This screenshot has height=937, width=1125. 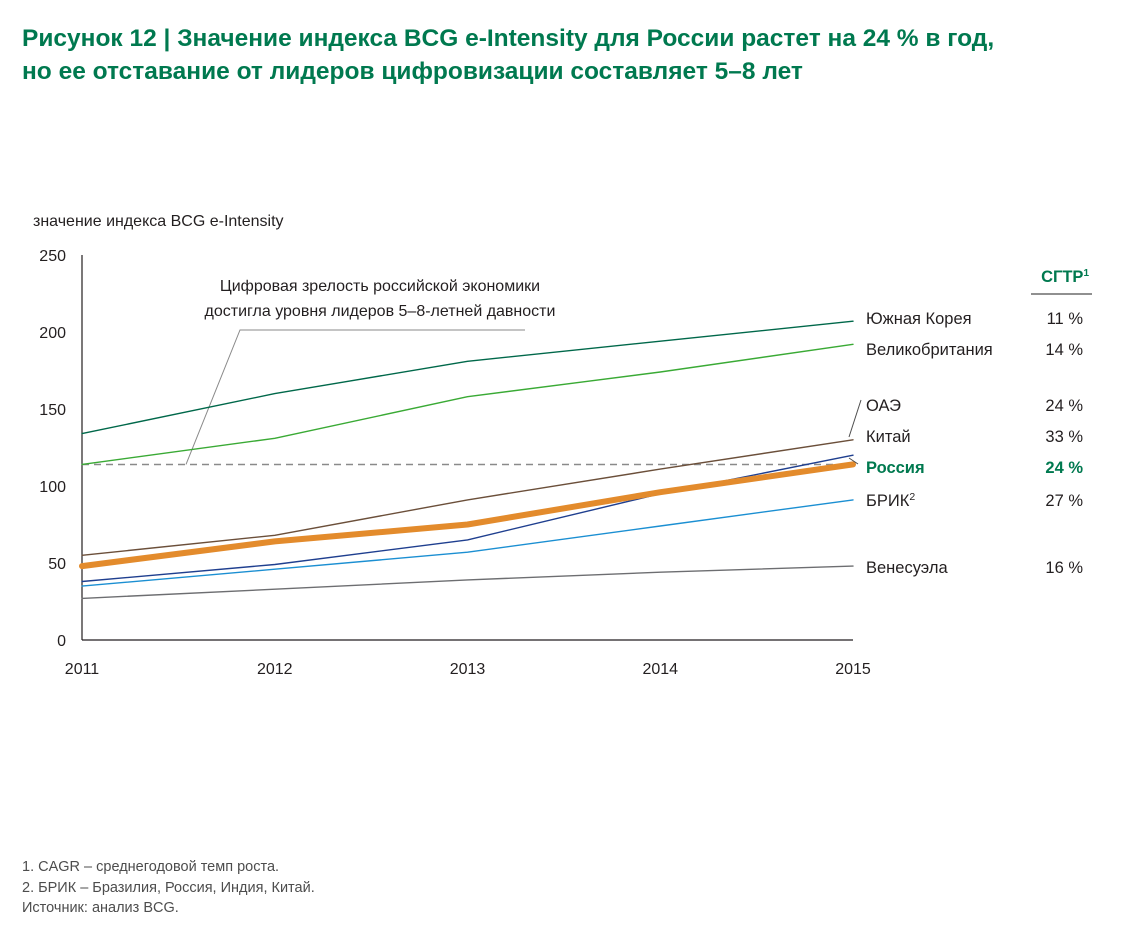 I want to click on cagr-value: 16 %, so click(x=1064, y=568).